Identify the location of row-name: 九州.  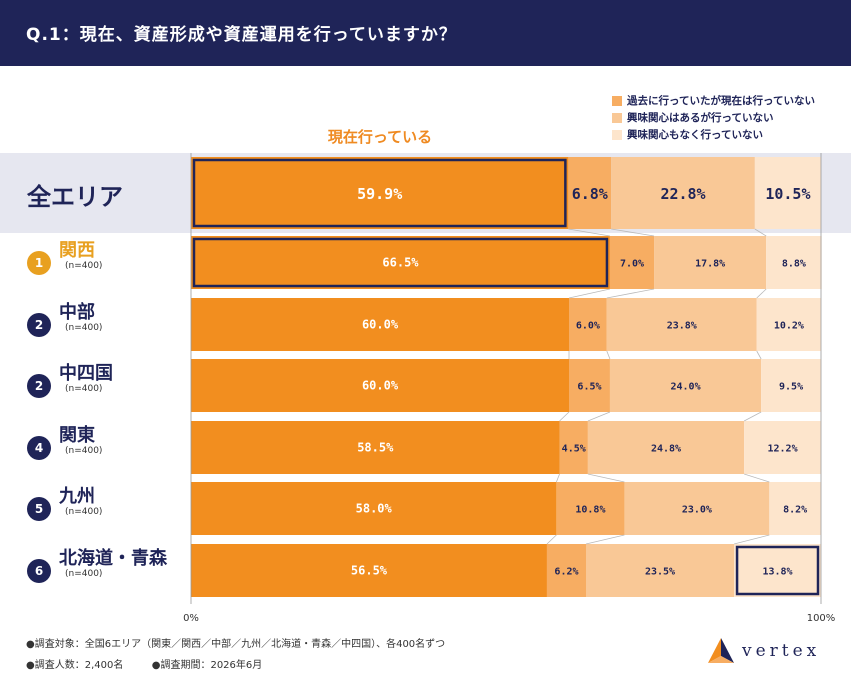
(77, 496).